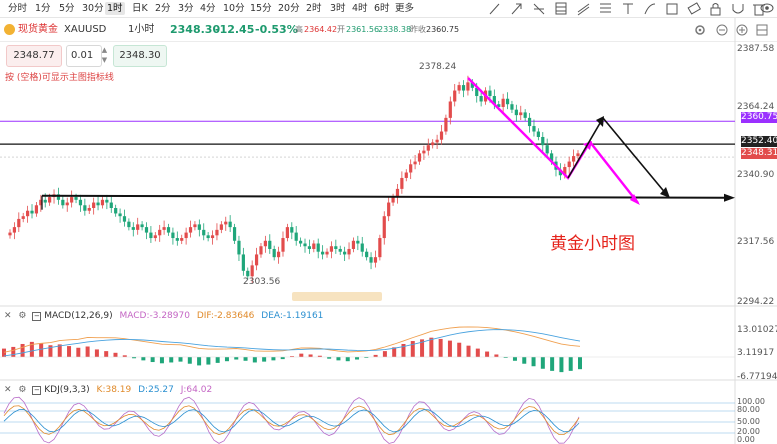 This screenshot has width=777, height=444. Describe the element at coordinates (650, 9) in the screenshot. I see `brush-tool-icon` at that location.